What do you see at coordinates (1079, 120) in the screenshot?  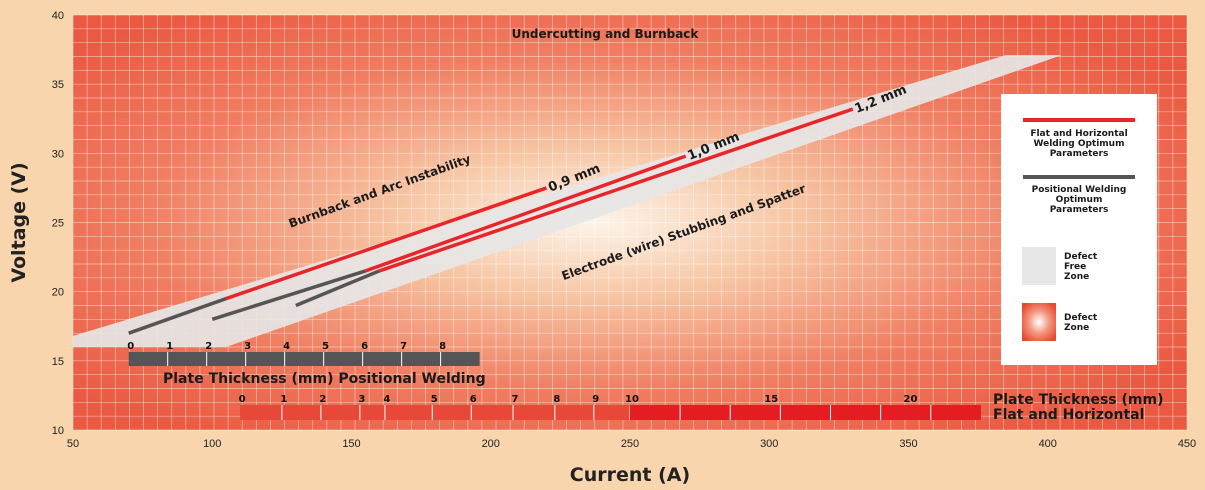 I see `legend-flat-swatch` at bounding box center [1079, 120].